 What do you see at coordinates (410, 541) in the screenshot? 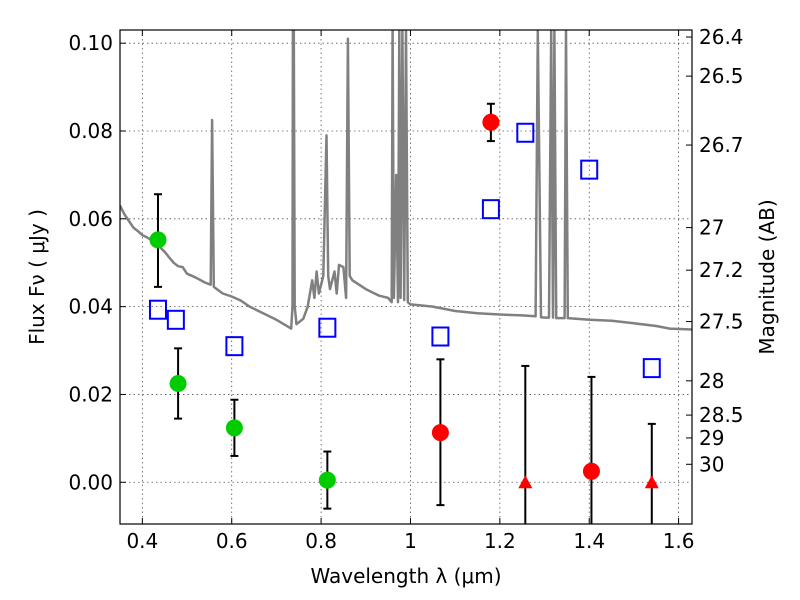
I see `x-tick-label-3: 1` at bounding box center [410, 541].